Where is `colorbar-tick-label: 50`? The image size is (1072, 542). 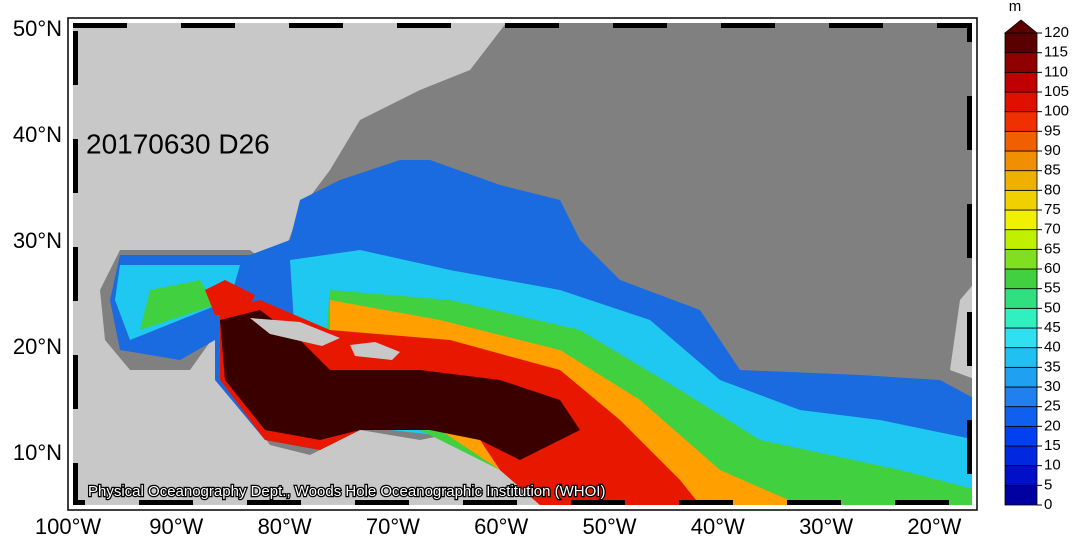 colorbar-tick-label: 50 is located at coordinates (1052, 307).